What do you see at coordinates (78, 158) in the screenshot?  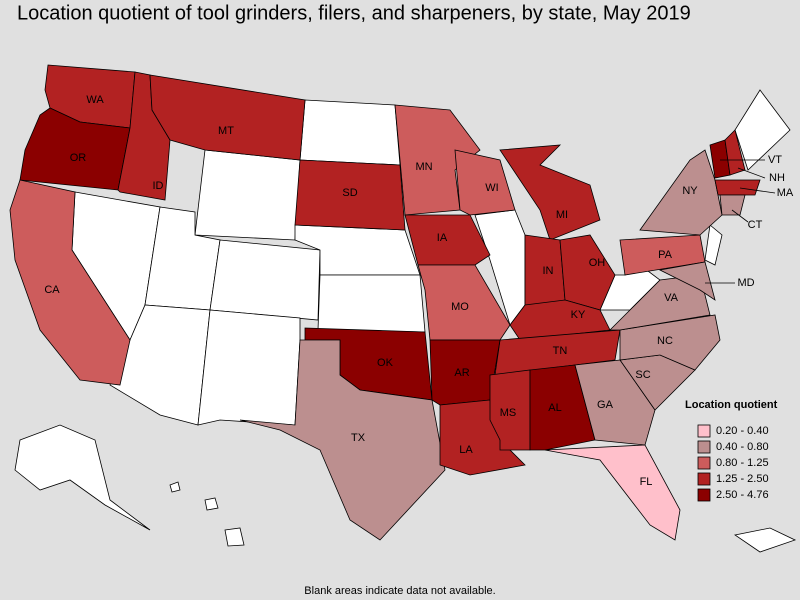 I see `state-label: OR` at bounding box center [78, 158].